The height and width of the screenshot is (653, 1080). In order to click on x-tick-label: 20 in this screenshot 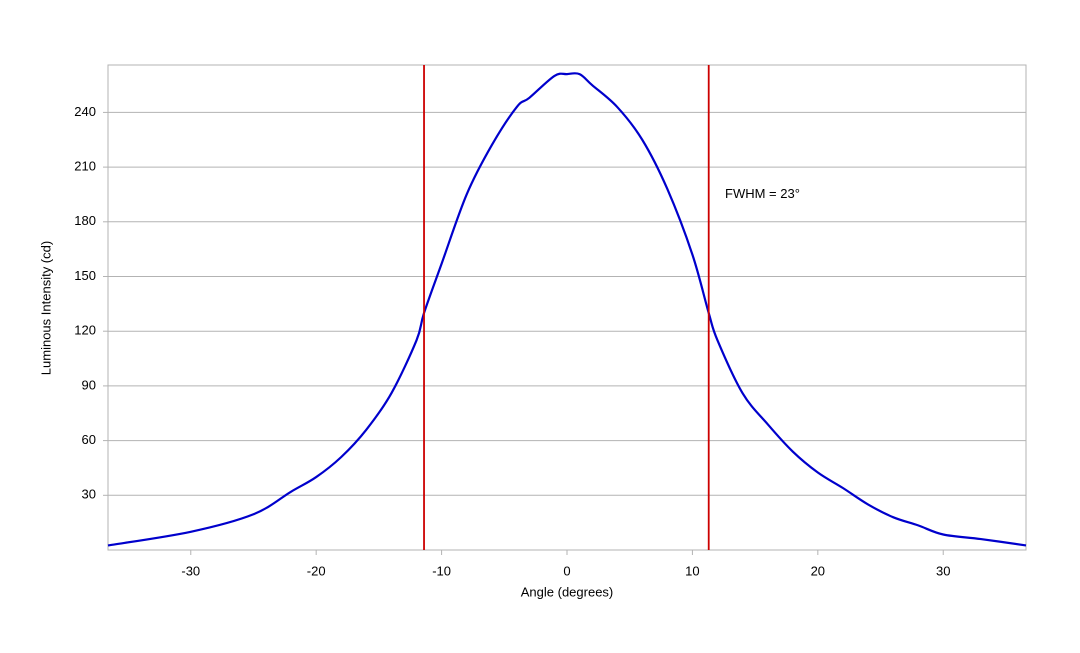, I will do `click(818, 570)`.